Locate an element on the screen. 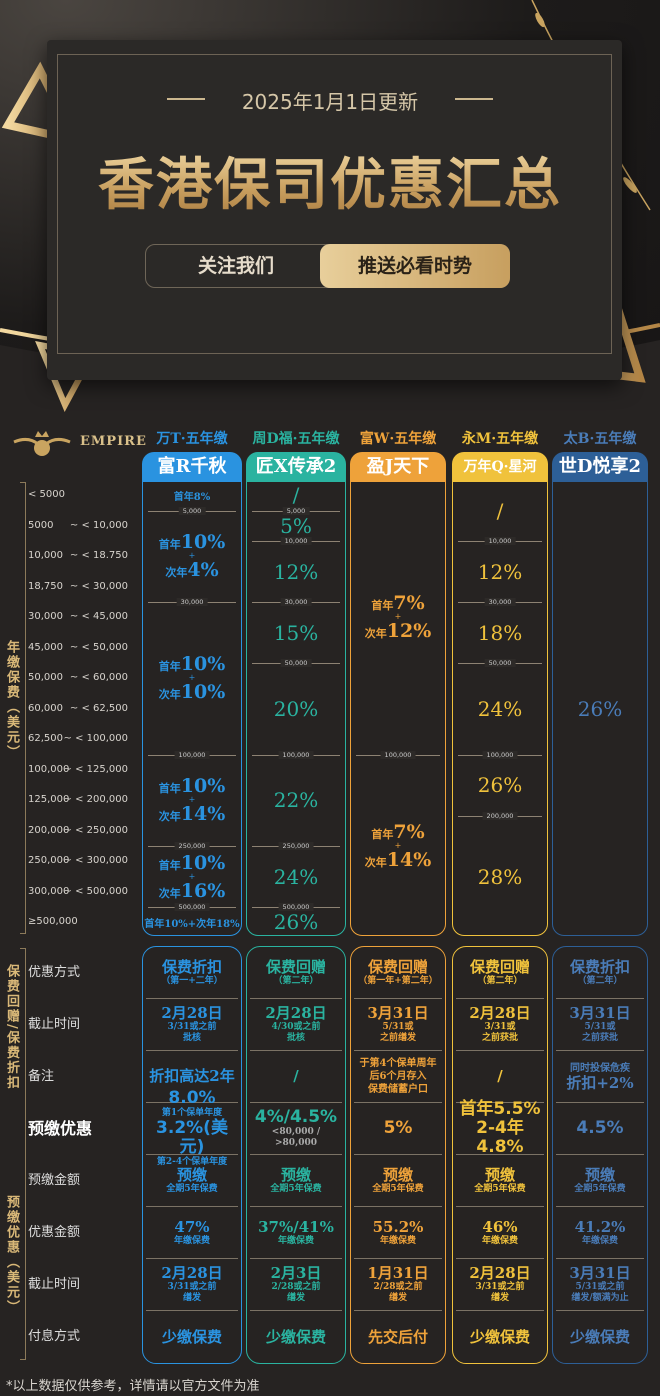 The width and height of the screenshot is (660, 1396). offer-cell: 先交后付 is located at coordinates (398, 1337).